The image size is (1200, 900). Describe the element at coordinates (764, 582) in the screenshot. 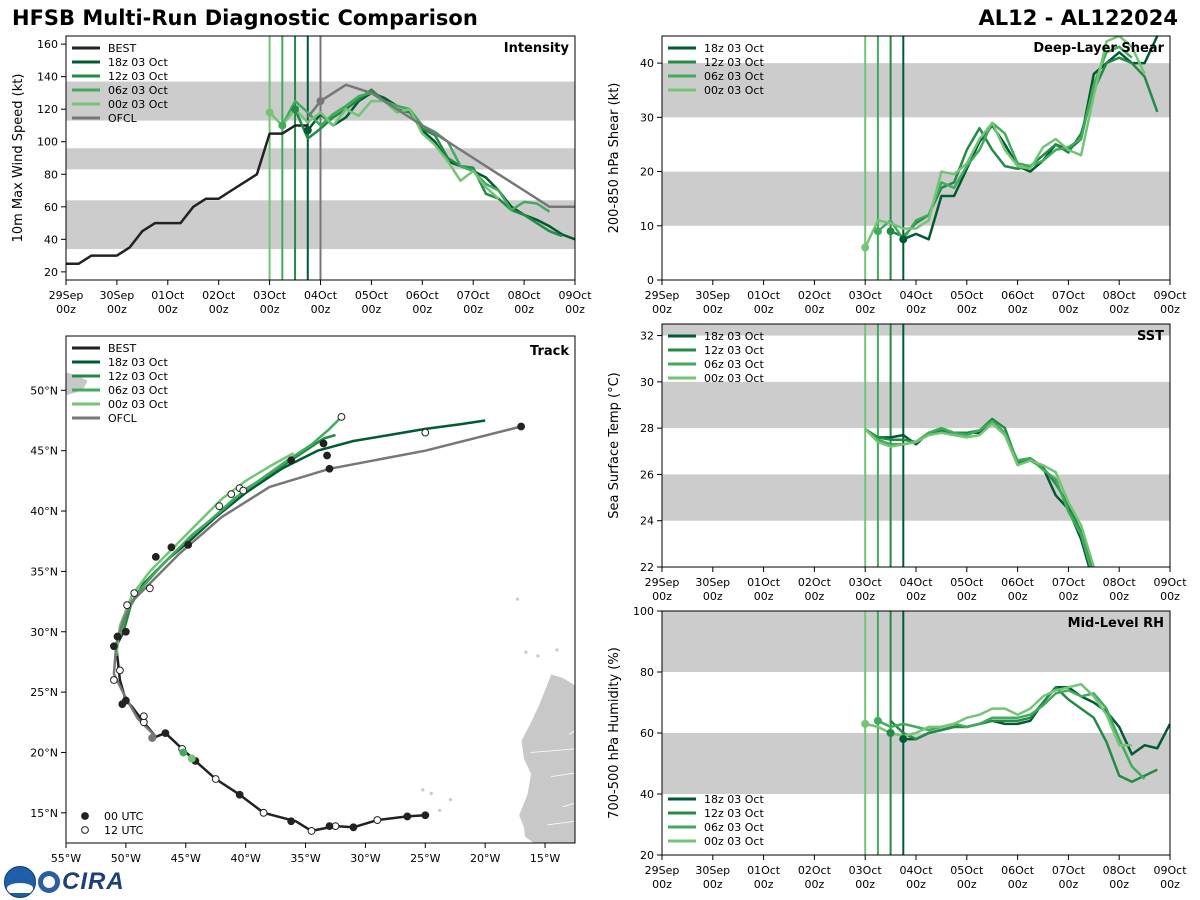

I see `x-tick-label-date: 01Oct` at that location.